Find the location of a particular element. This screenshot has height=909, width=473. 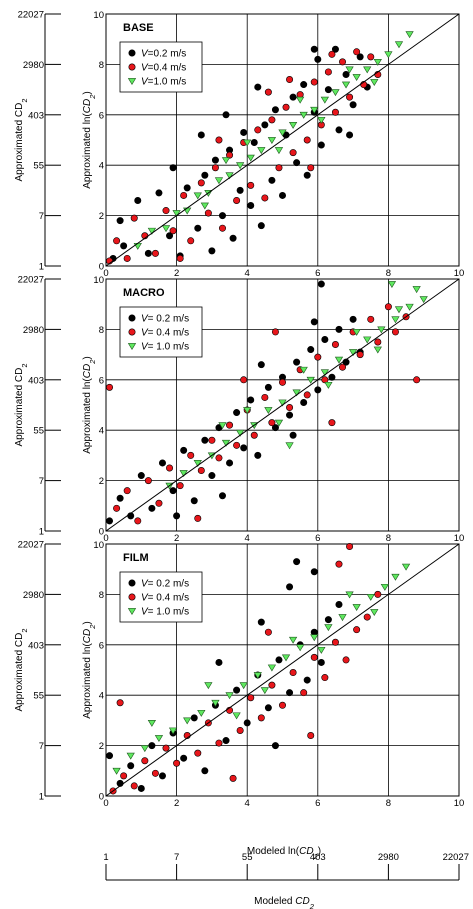

left-y-axis-label: Approximated CD2 is located at coordinates (21, 404).